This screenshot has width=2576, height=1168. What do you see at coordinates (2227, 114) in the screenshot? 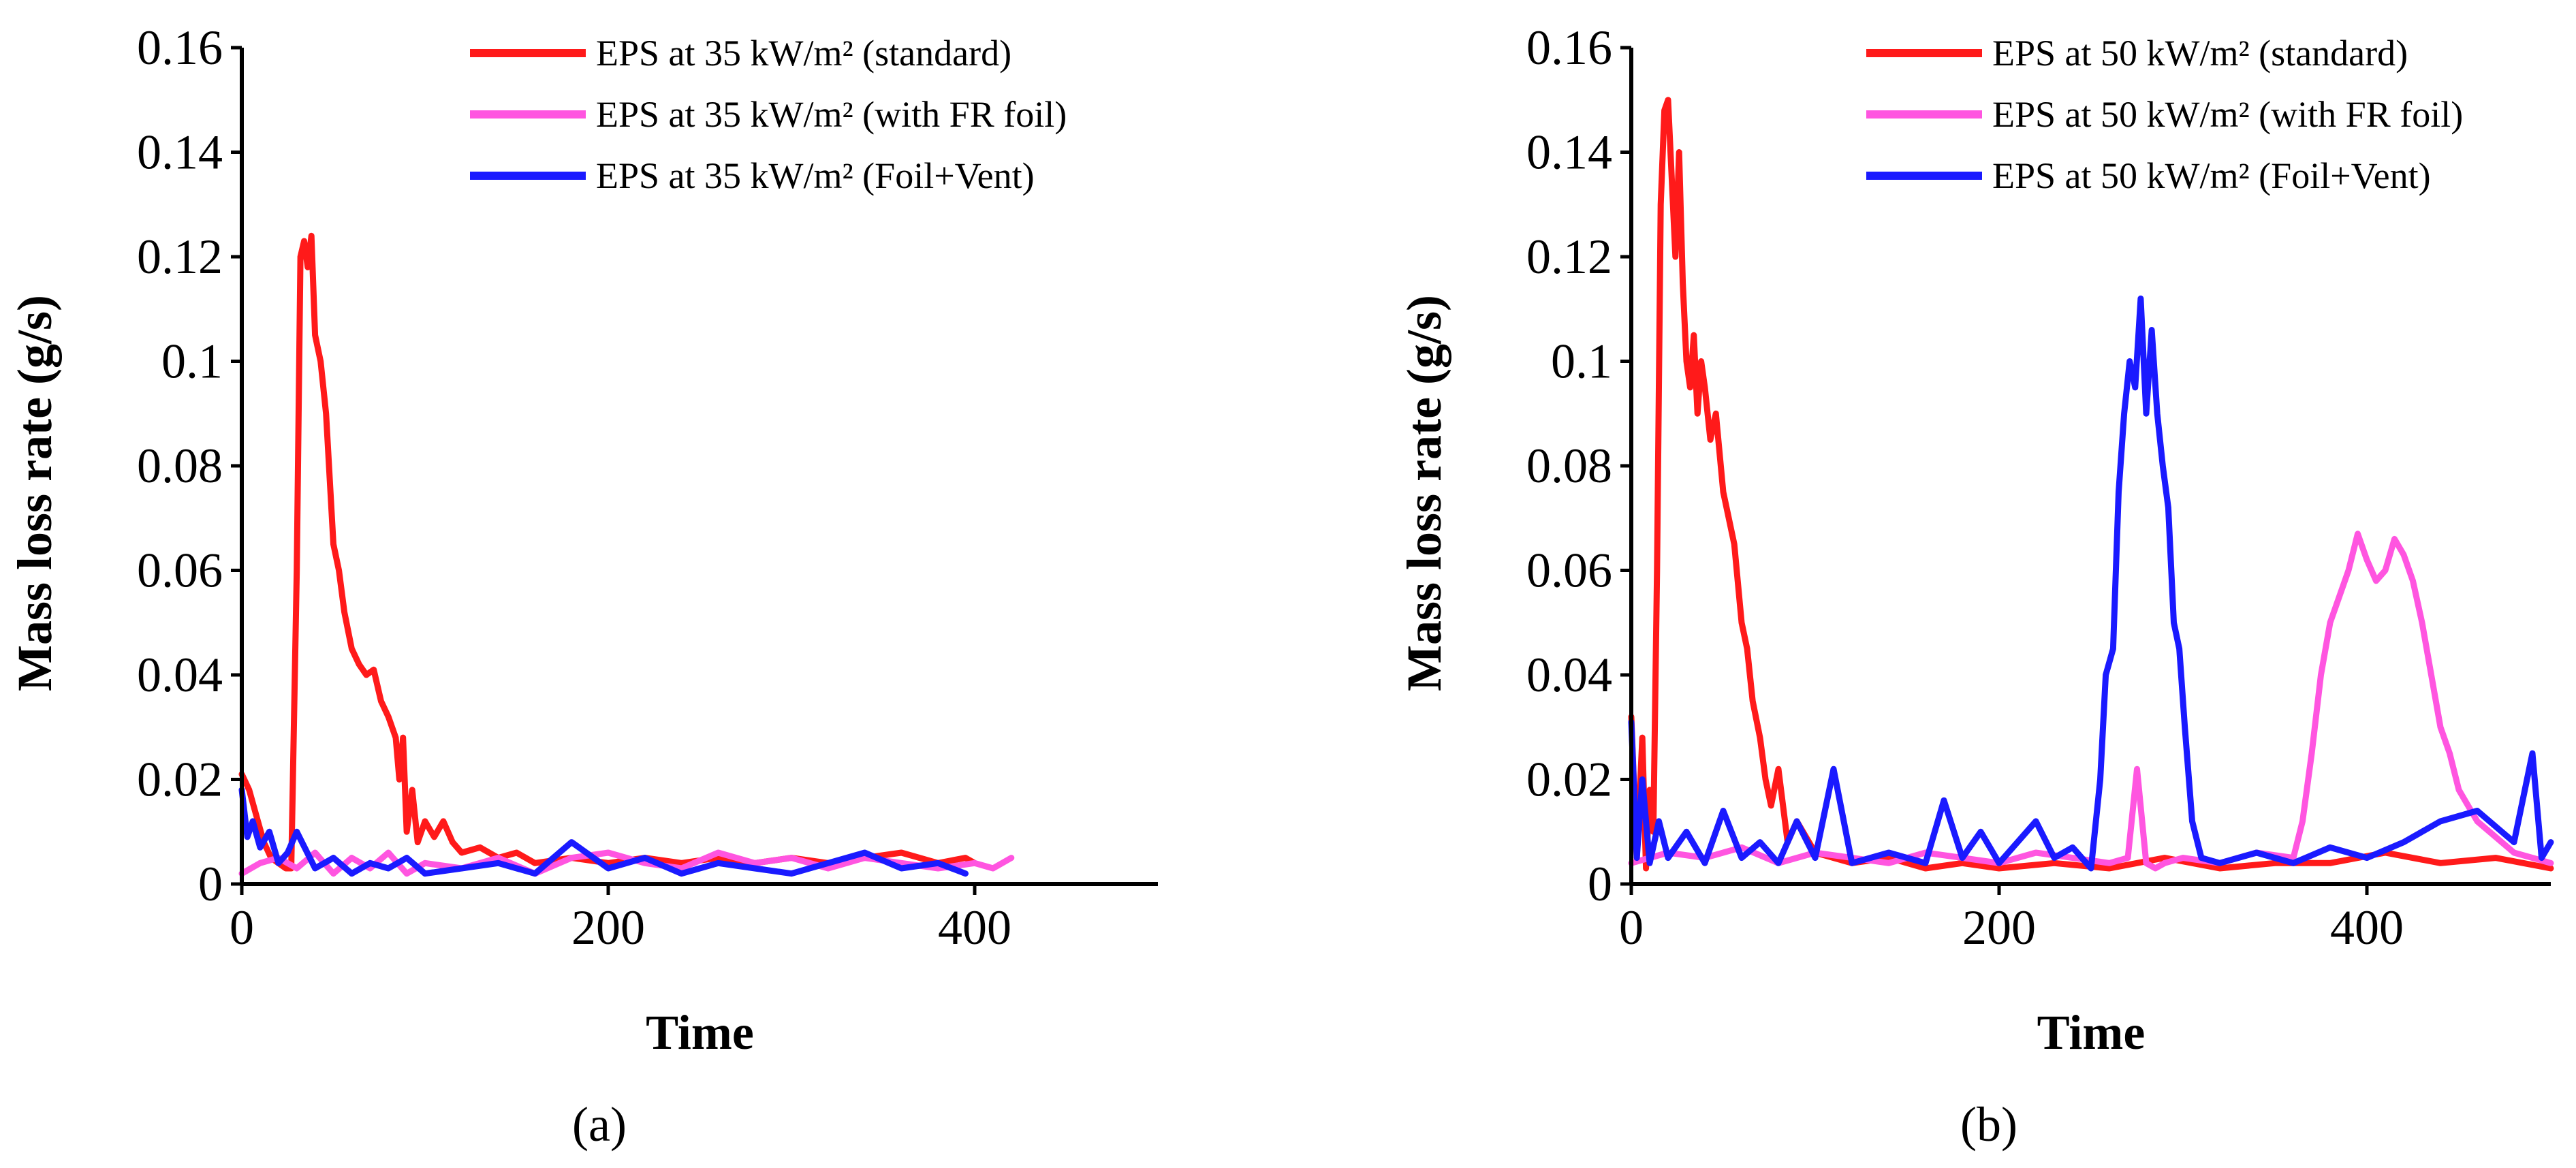
I see `legend-label-b-2: EPS at 50 kW/m² (with FR foil)` at bounding box center [2227, 114].